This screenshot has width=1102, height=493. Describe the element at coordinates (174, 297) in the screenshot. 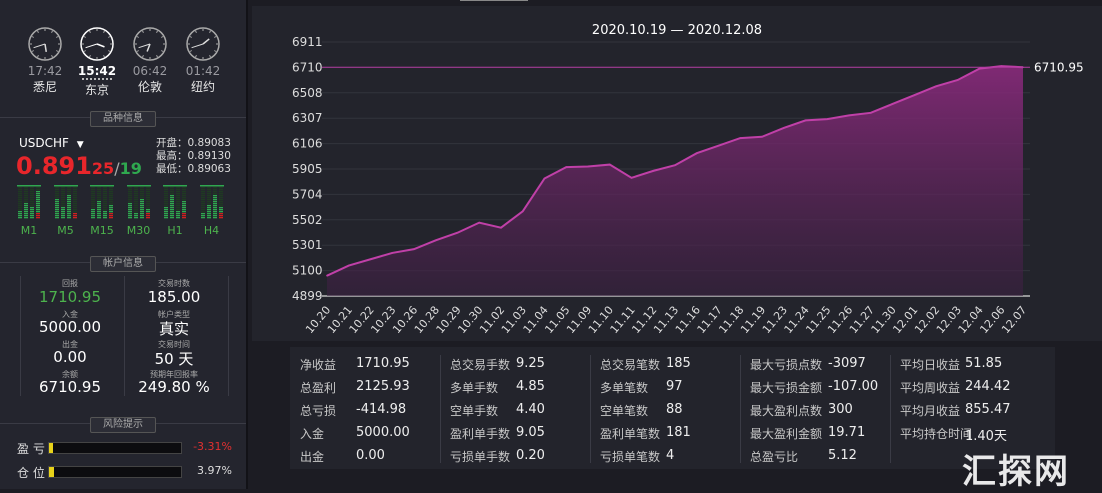

I see `account-value: 185.00` at that location.